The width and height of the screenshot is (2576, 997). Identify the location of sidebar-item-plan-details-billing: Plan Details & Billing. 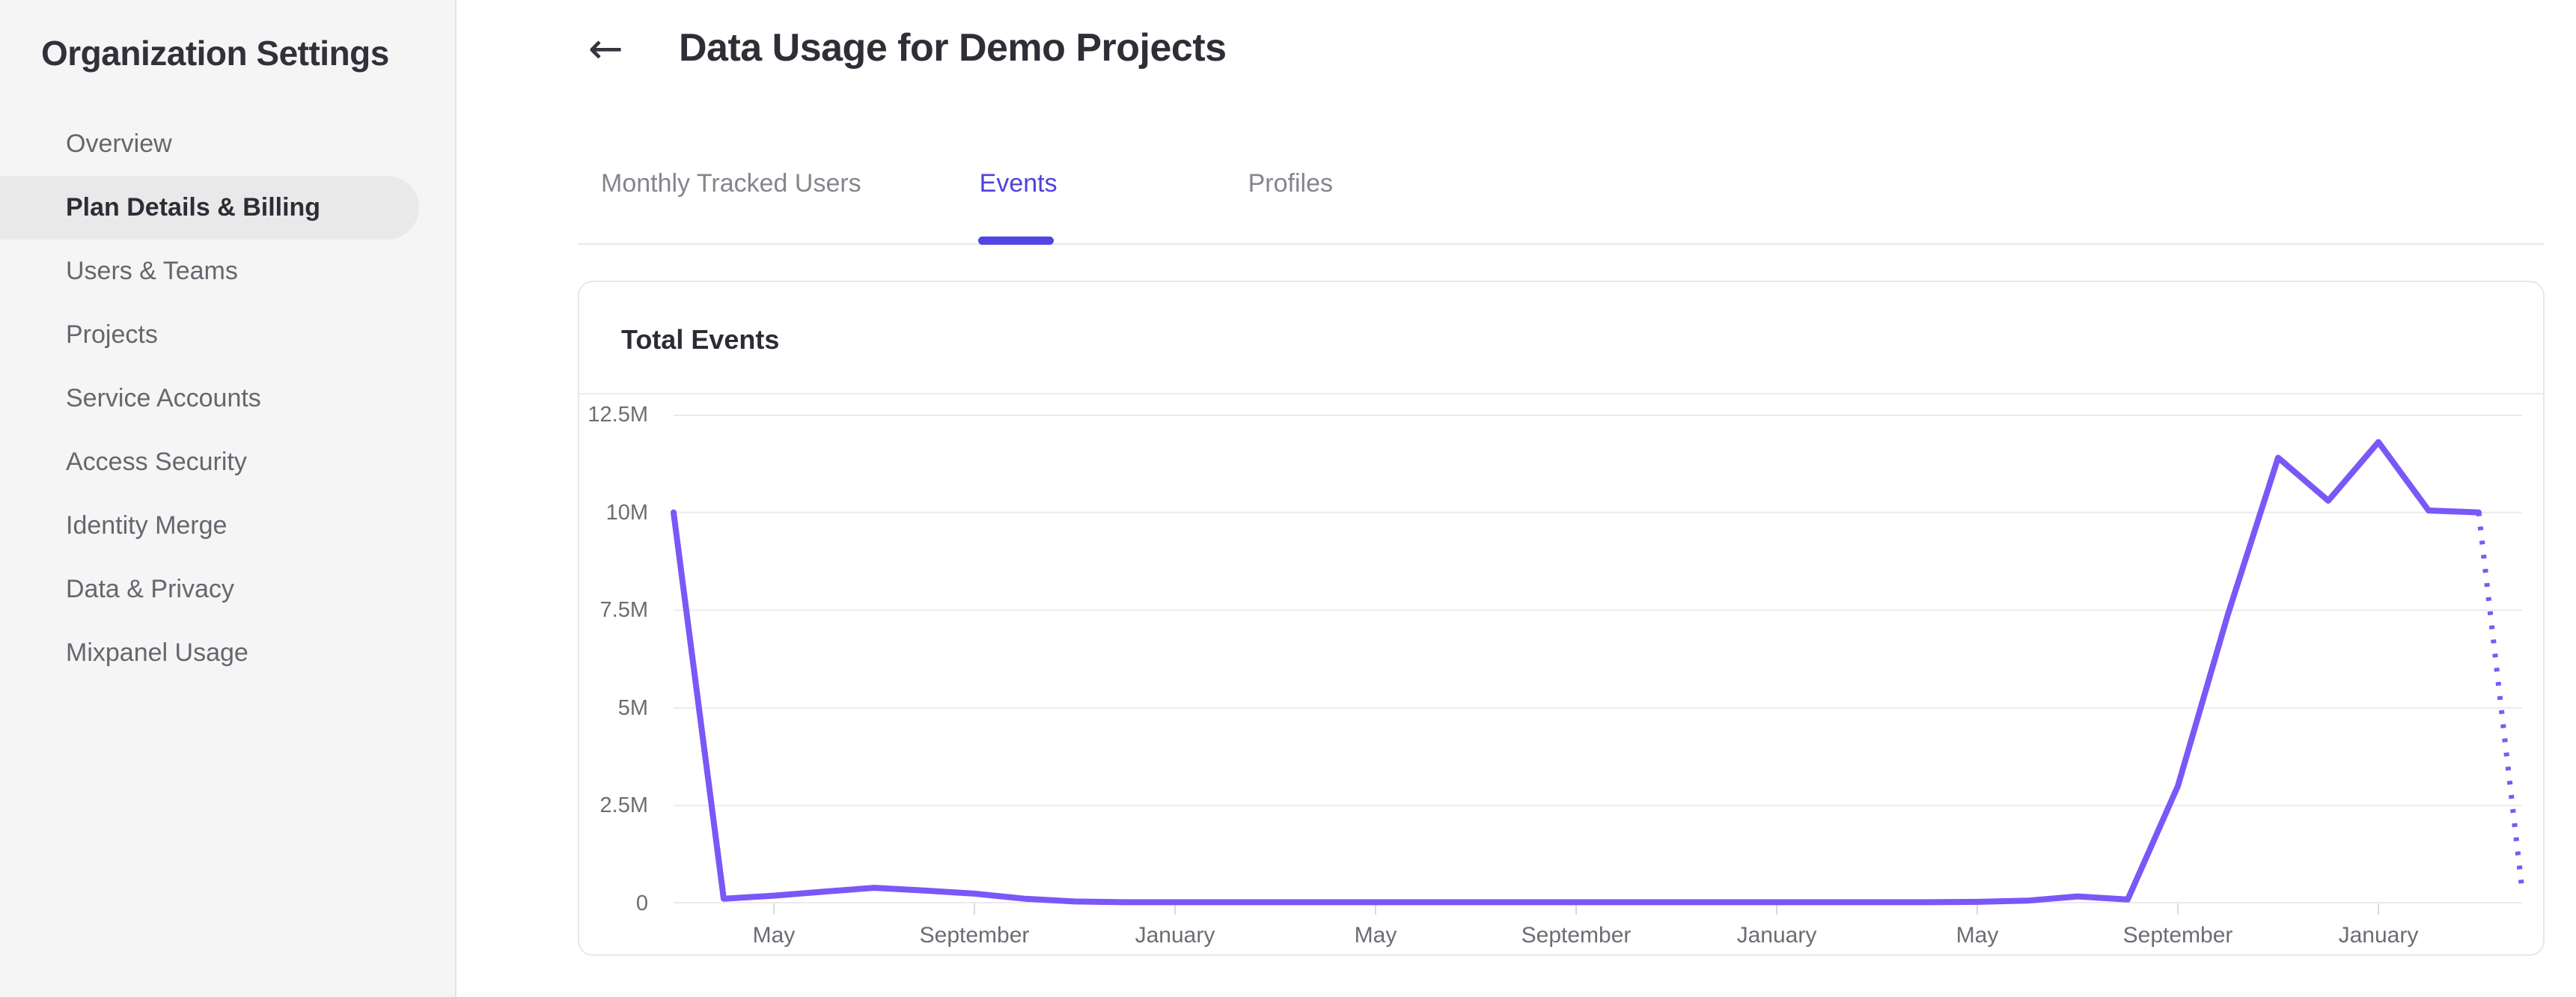
(209, 208).